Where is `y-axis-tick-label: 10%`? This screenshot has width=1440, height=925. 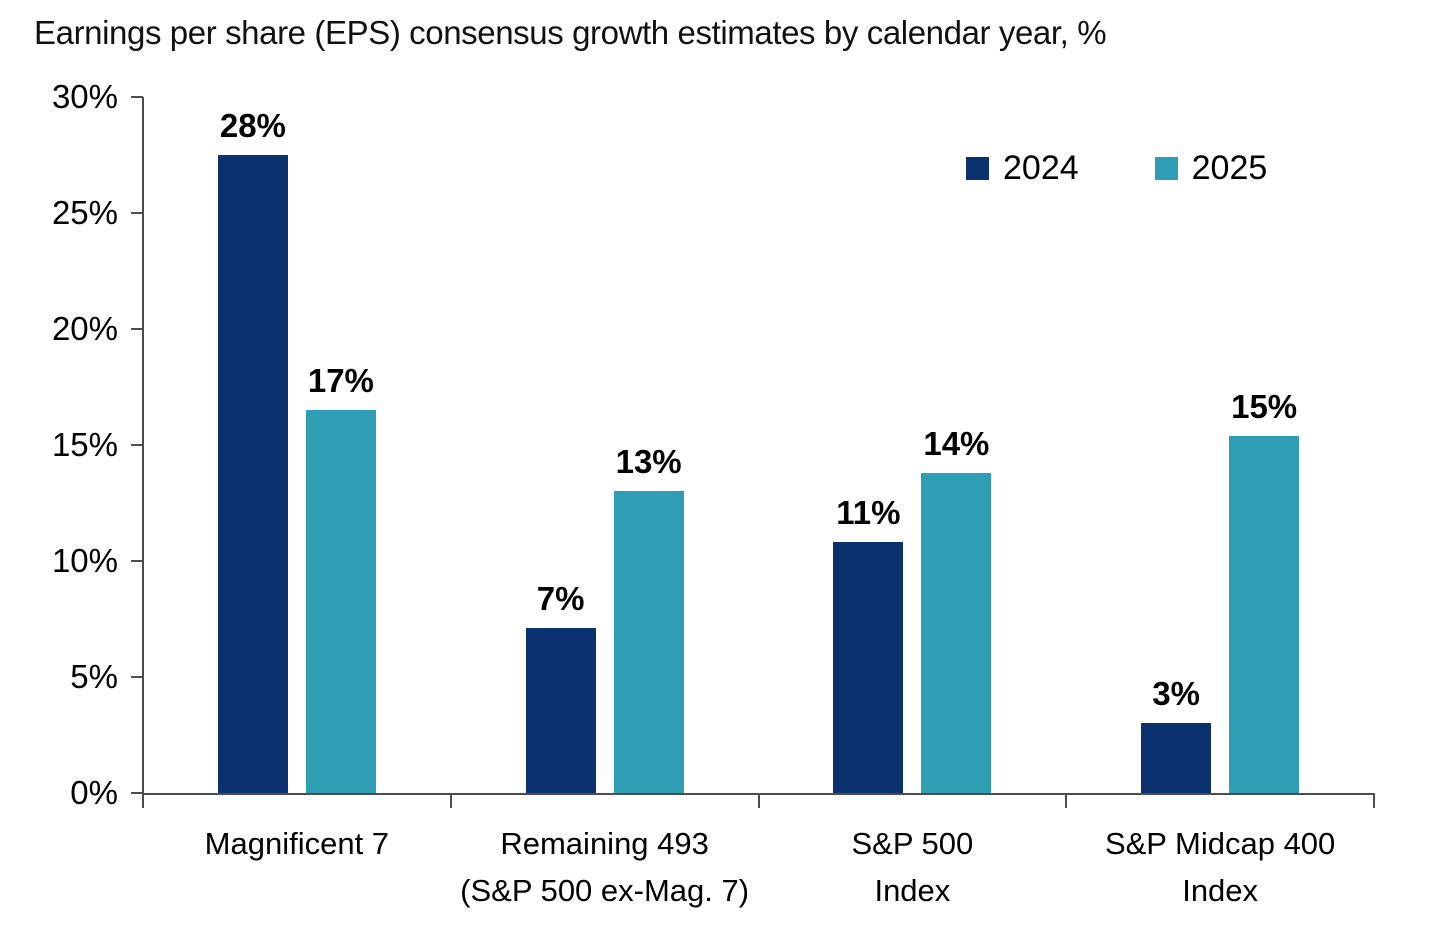 y-axis-tick-label: 10% is located at coordinates (84, 560).